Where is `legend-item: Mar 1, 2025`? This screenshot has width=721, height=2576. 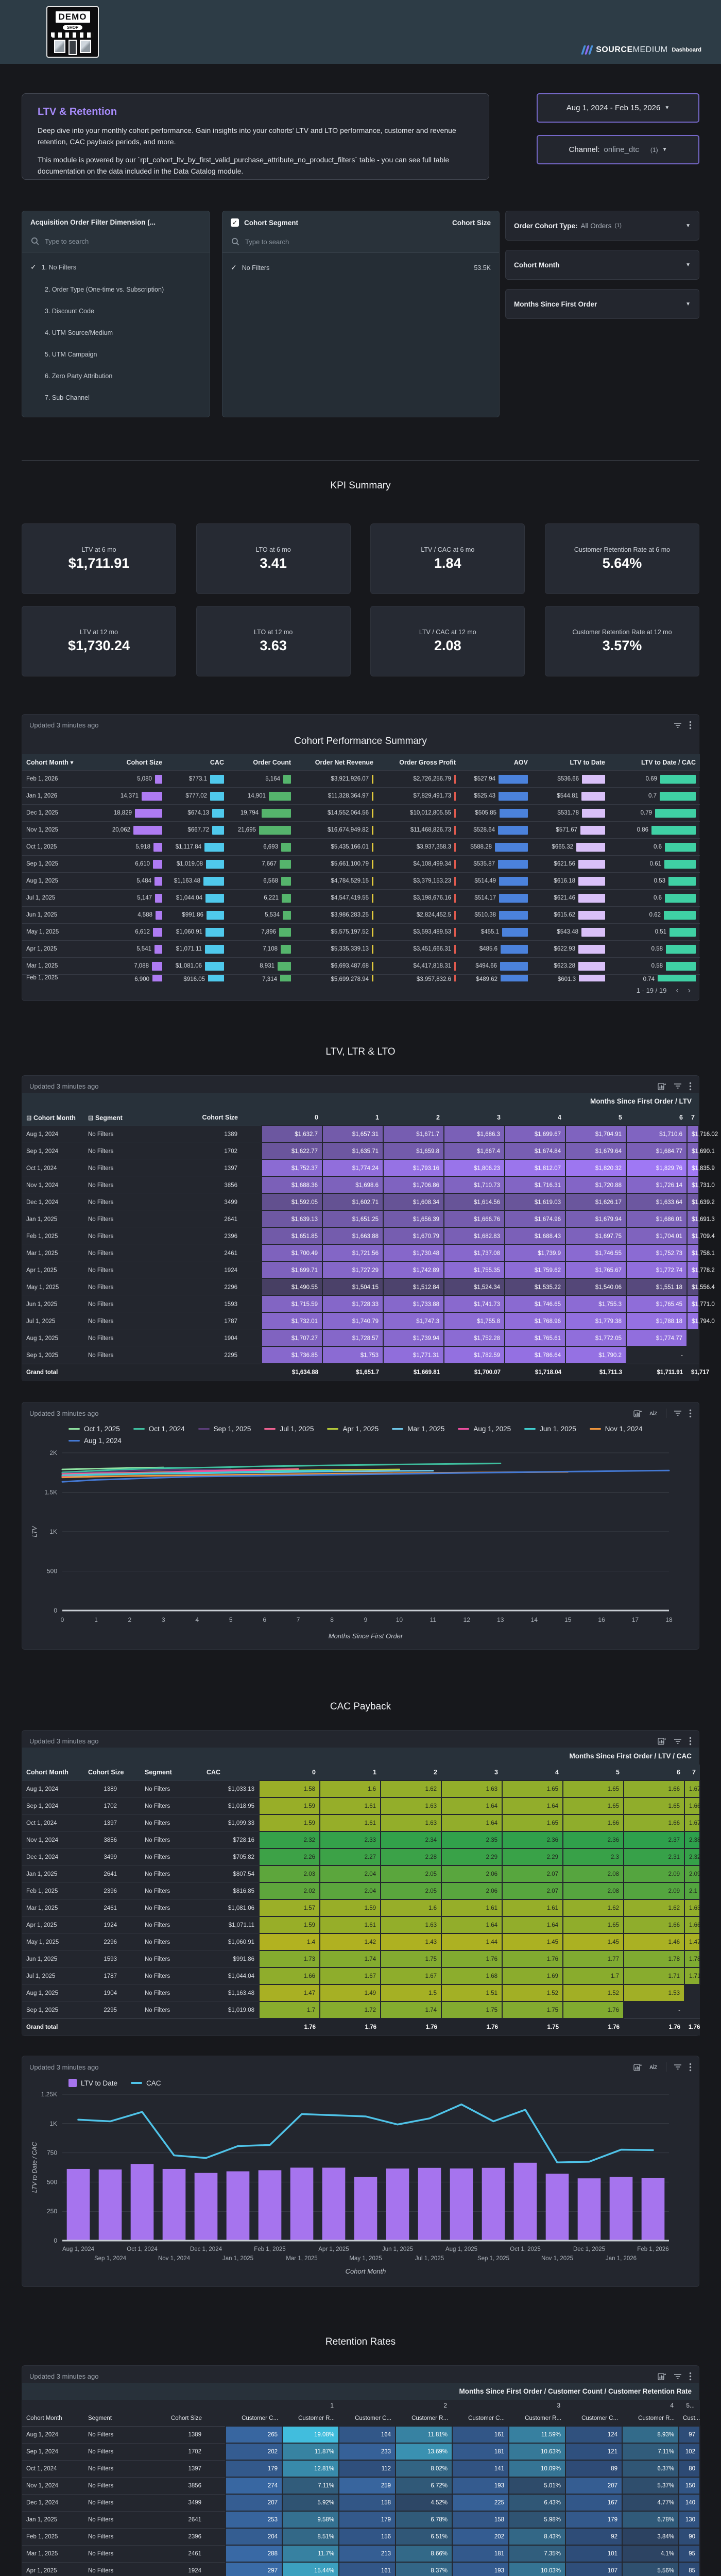
legend-item: Mar 1, 2025 is located at coordinates (418, 1429).